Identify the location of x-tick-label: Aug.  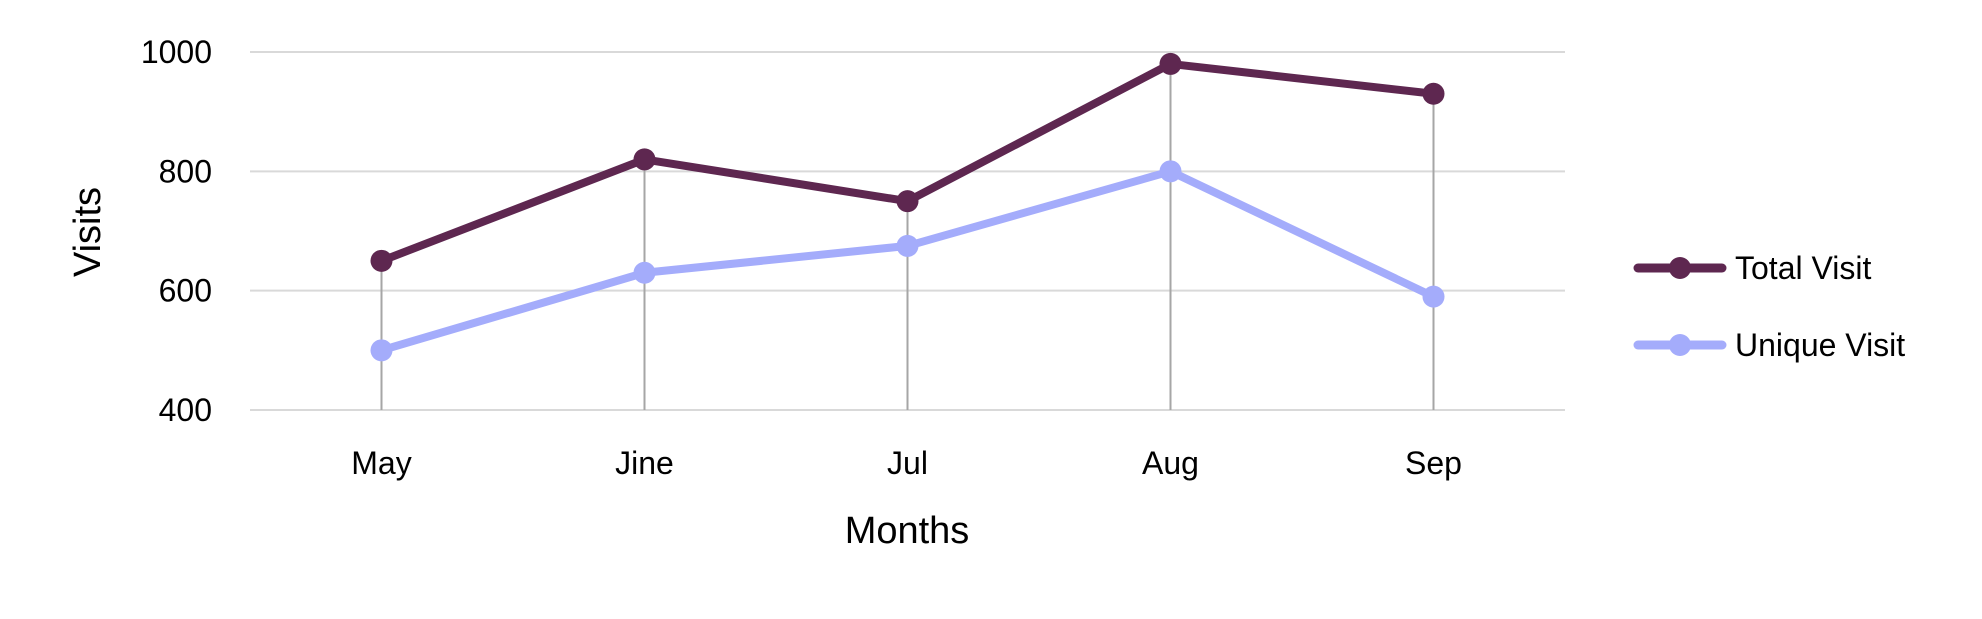
(1170, 463).